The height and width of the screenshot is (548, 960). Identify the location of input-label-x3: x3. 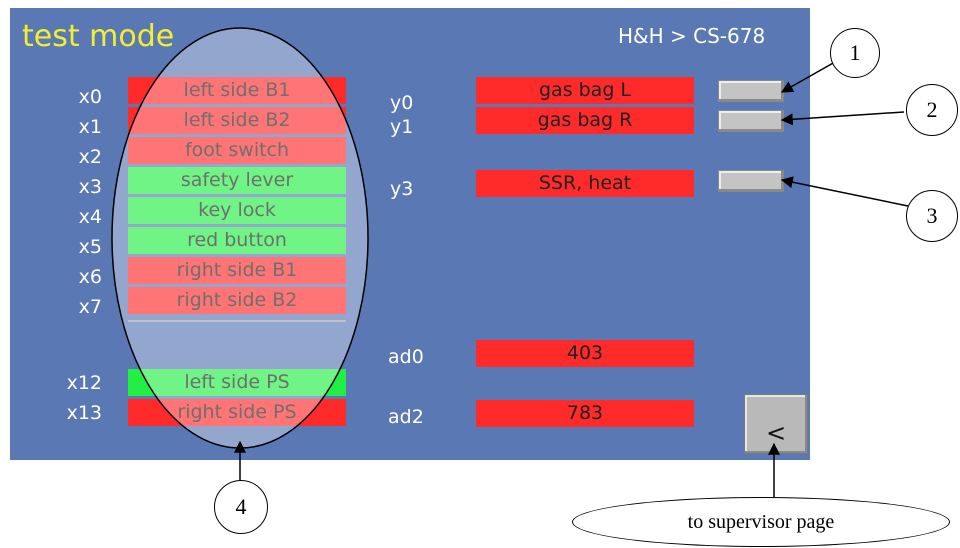
(90, 187).